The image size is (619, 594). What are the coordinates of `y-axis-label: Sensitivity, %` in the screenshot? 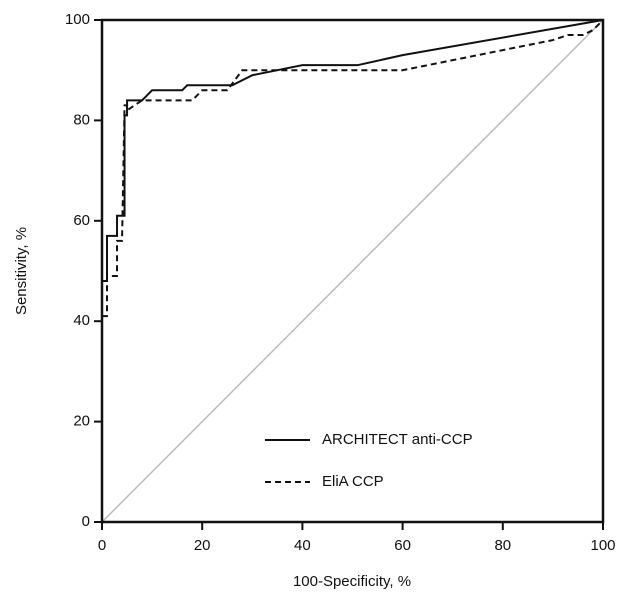 It's located at (21, 271).